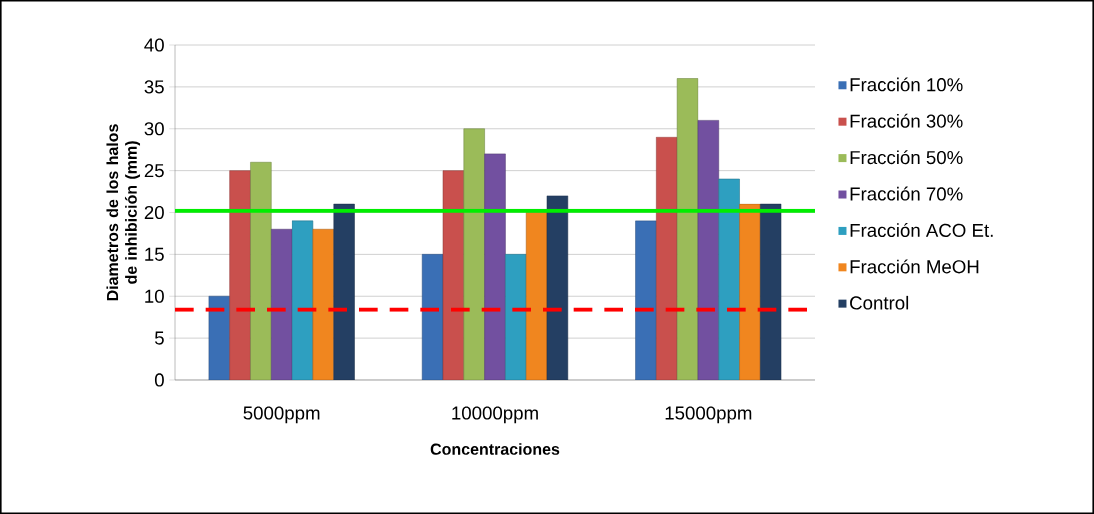 Image resolution: width=1094 pixels, height=514 pixels. I want to click on y-tick-label: 30, so click(154, 129).